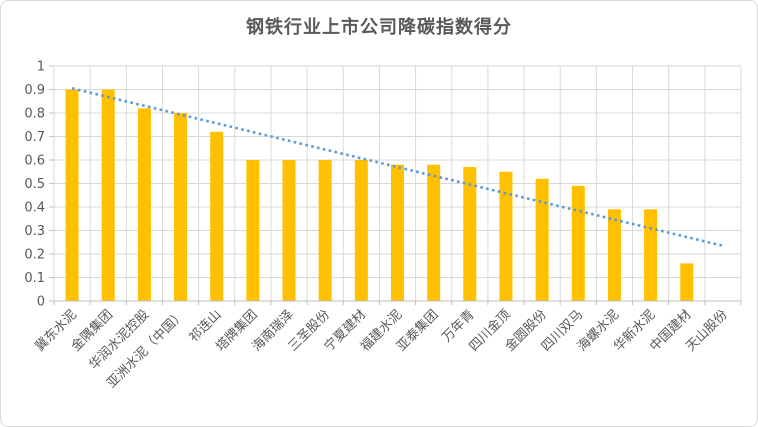 This screenshot has width=758, height=427. Describe the element at coordinates (34, 255) in the screenshot. I see `y-axis-label: 0.2` at that location.